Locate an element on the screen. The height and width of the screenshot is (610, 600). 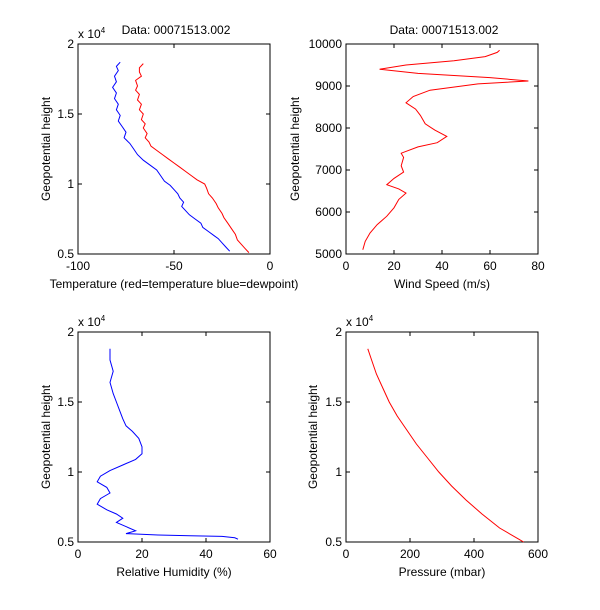
x-tick-label: -100 is located at coordinates (78, 266).